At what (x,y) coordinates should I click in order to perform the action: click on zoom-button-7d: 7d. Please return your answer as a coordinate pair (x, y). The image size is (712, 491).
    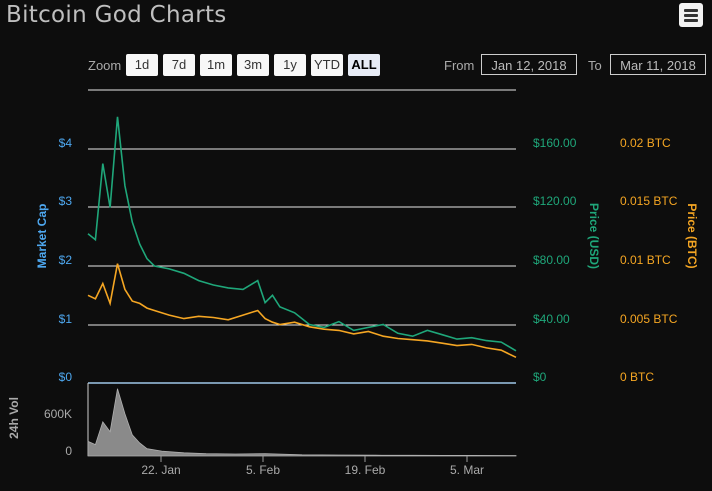
    Looking at the image, I should click on (179, 65).